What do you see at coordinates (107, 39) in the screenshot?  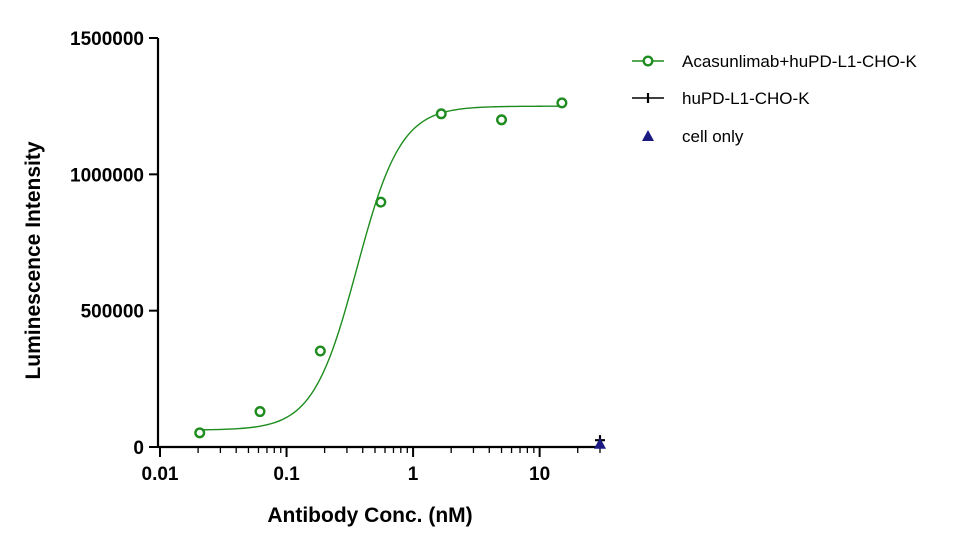 I see `y-tick-label: 1500000` at bounding box center [107, 39].